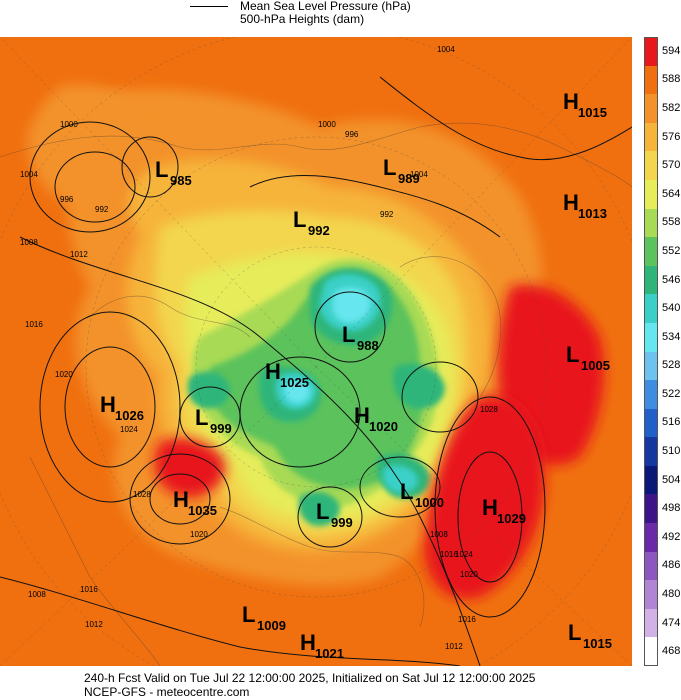 The image size is (681, 700). What do you see at coordinates (316, 155) in the screenshot?
I see `coastline-north` at bounding box center [316, 155].